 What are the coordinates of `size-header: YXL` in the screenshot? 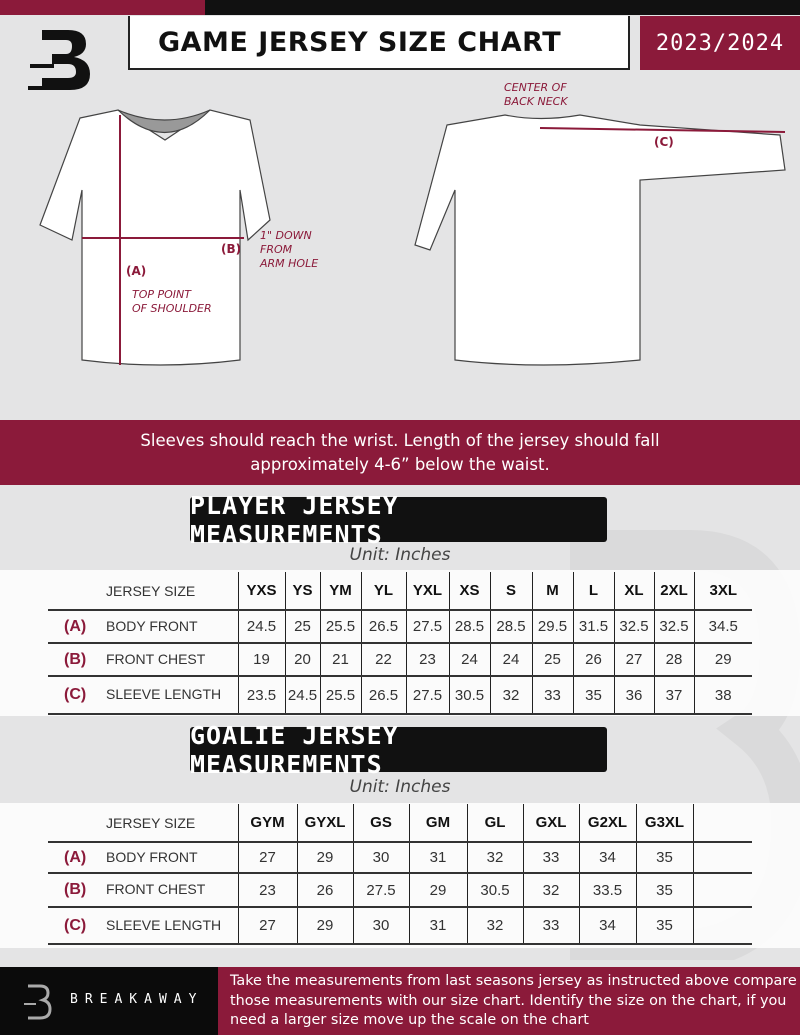 It's located at (427, 591).